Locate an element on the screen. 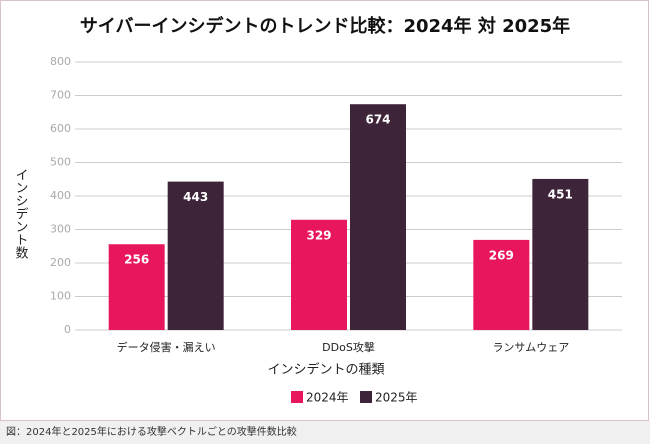 This screenshot has width=650, height=448. y-tick-label: 800 is located at coordinates (60, 61).